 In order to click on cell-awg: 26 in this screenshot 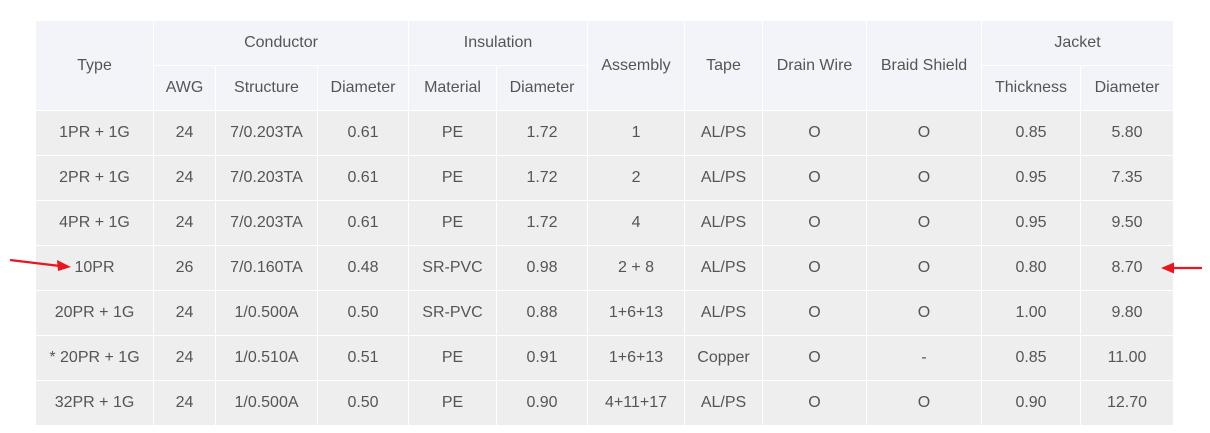, I will do `click(184, 268)`.